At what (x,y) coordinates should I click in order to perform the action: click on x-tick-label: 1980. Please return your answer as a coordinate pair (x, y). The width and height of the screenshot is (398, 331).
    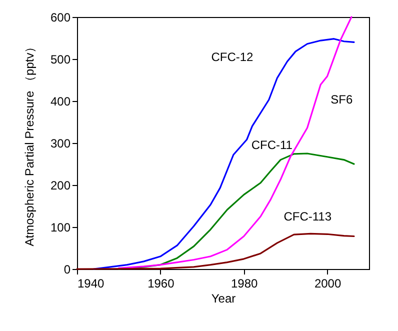
    Looking at the image, I should click on (244, 283).